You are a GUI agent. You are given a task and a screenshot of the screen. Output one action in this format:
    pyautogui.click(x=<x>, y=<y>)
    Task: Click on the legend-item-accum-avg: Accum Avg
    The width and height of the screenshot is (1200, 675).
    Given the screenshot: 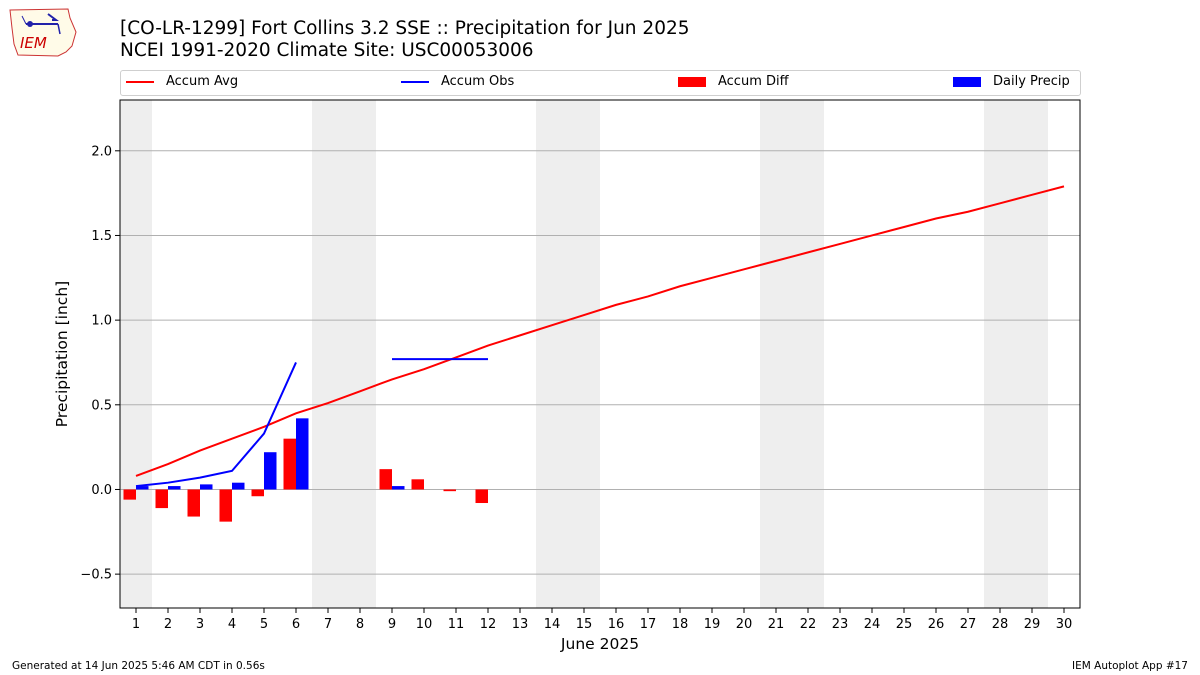 What is the action you would take?
    pyautogui.click(x=182, y=81)
    